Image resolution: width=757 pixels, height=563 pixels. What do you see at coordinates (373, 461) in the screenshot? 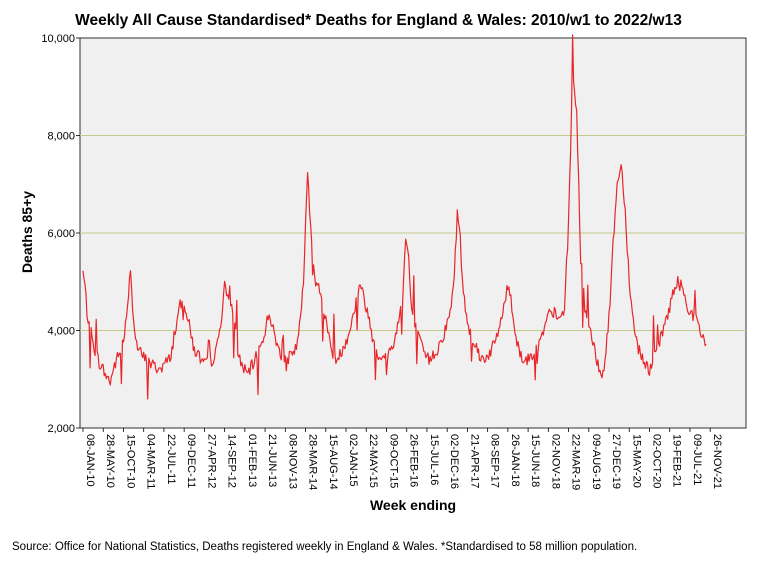
I see `x-tick-label: 22-MAY-15` at bounding box center [373, 461].